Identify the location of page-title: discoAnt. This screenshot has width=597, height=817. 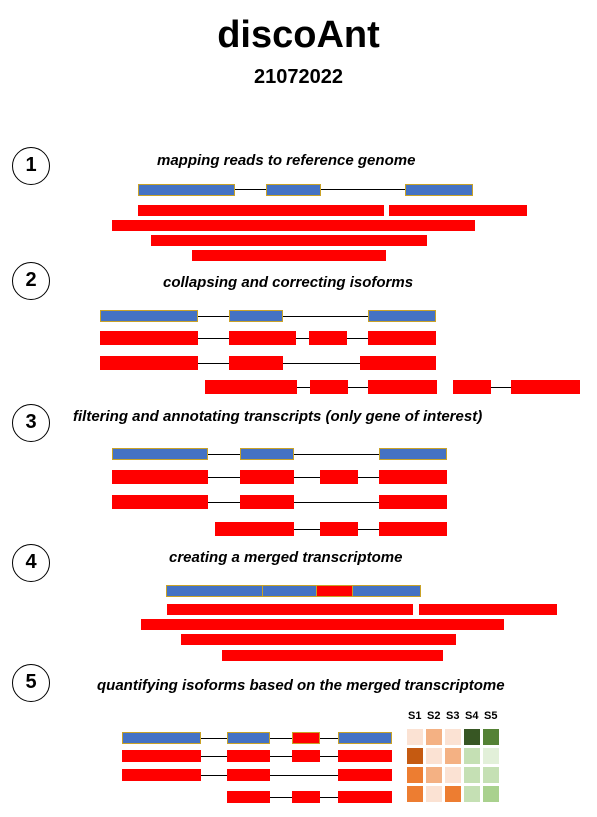
(298, 35).